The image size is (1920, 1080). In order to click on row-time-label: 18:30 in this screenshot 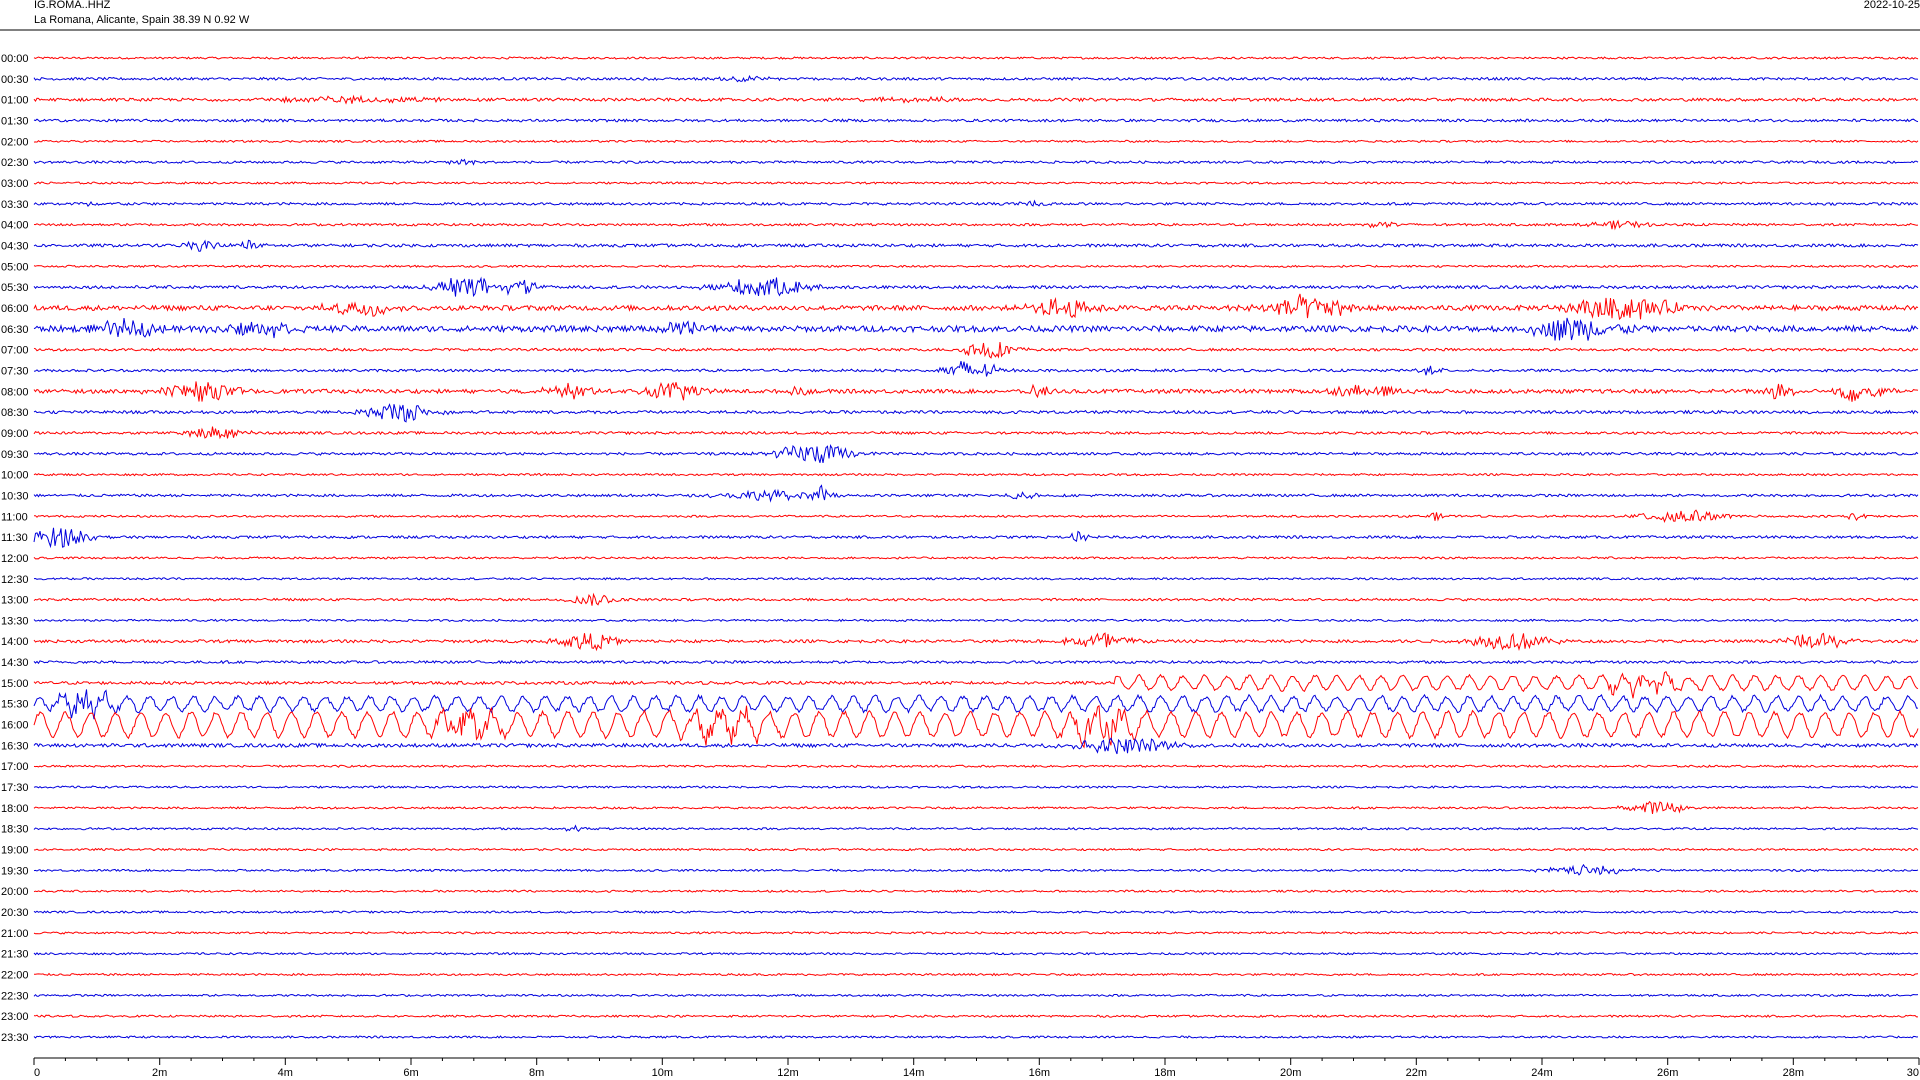, I will do `click(15, 830)`.